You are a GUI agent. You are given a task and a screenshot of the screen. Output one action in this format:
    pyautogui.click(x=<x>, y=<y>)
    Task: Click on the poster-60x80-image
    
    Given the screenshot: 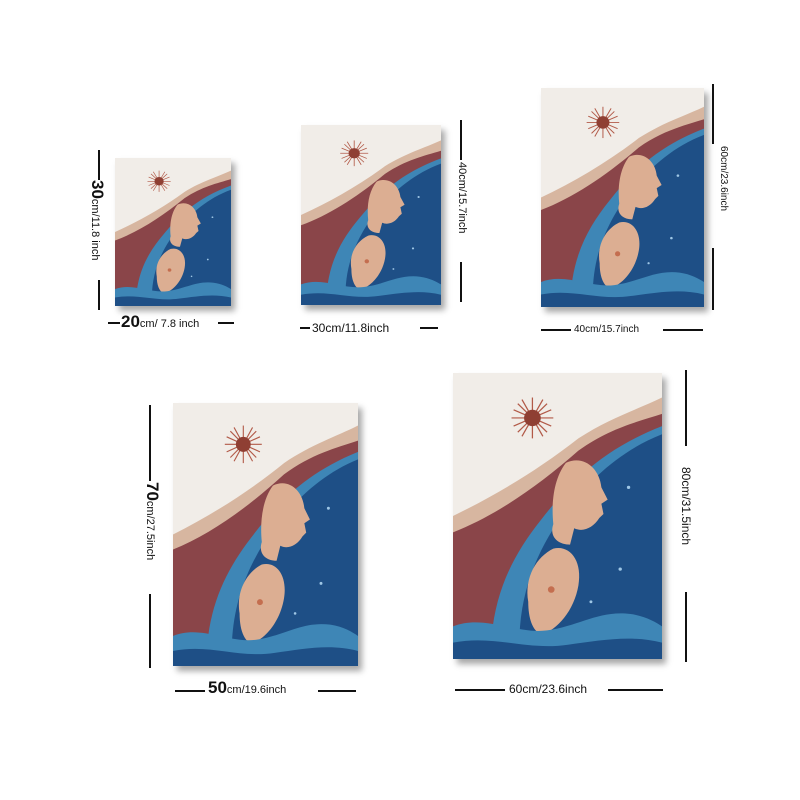 What is the action you would take?
    pyautogui.click(x=557, y=516)
    